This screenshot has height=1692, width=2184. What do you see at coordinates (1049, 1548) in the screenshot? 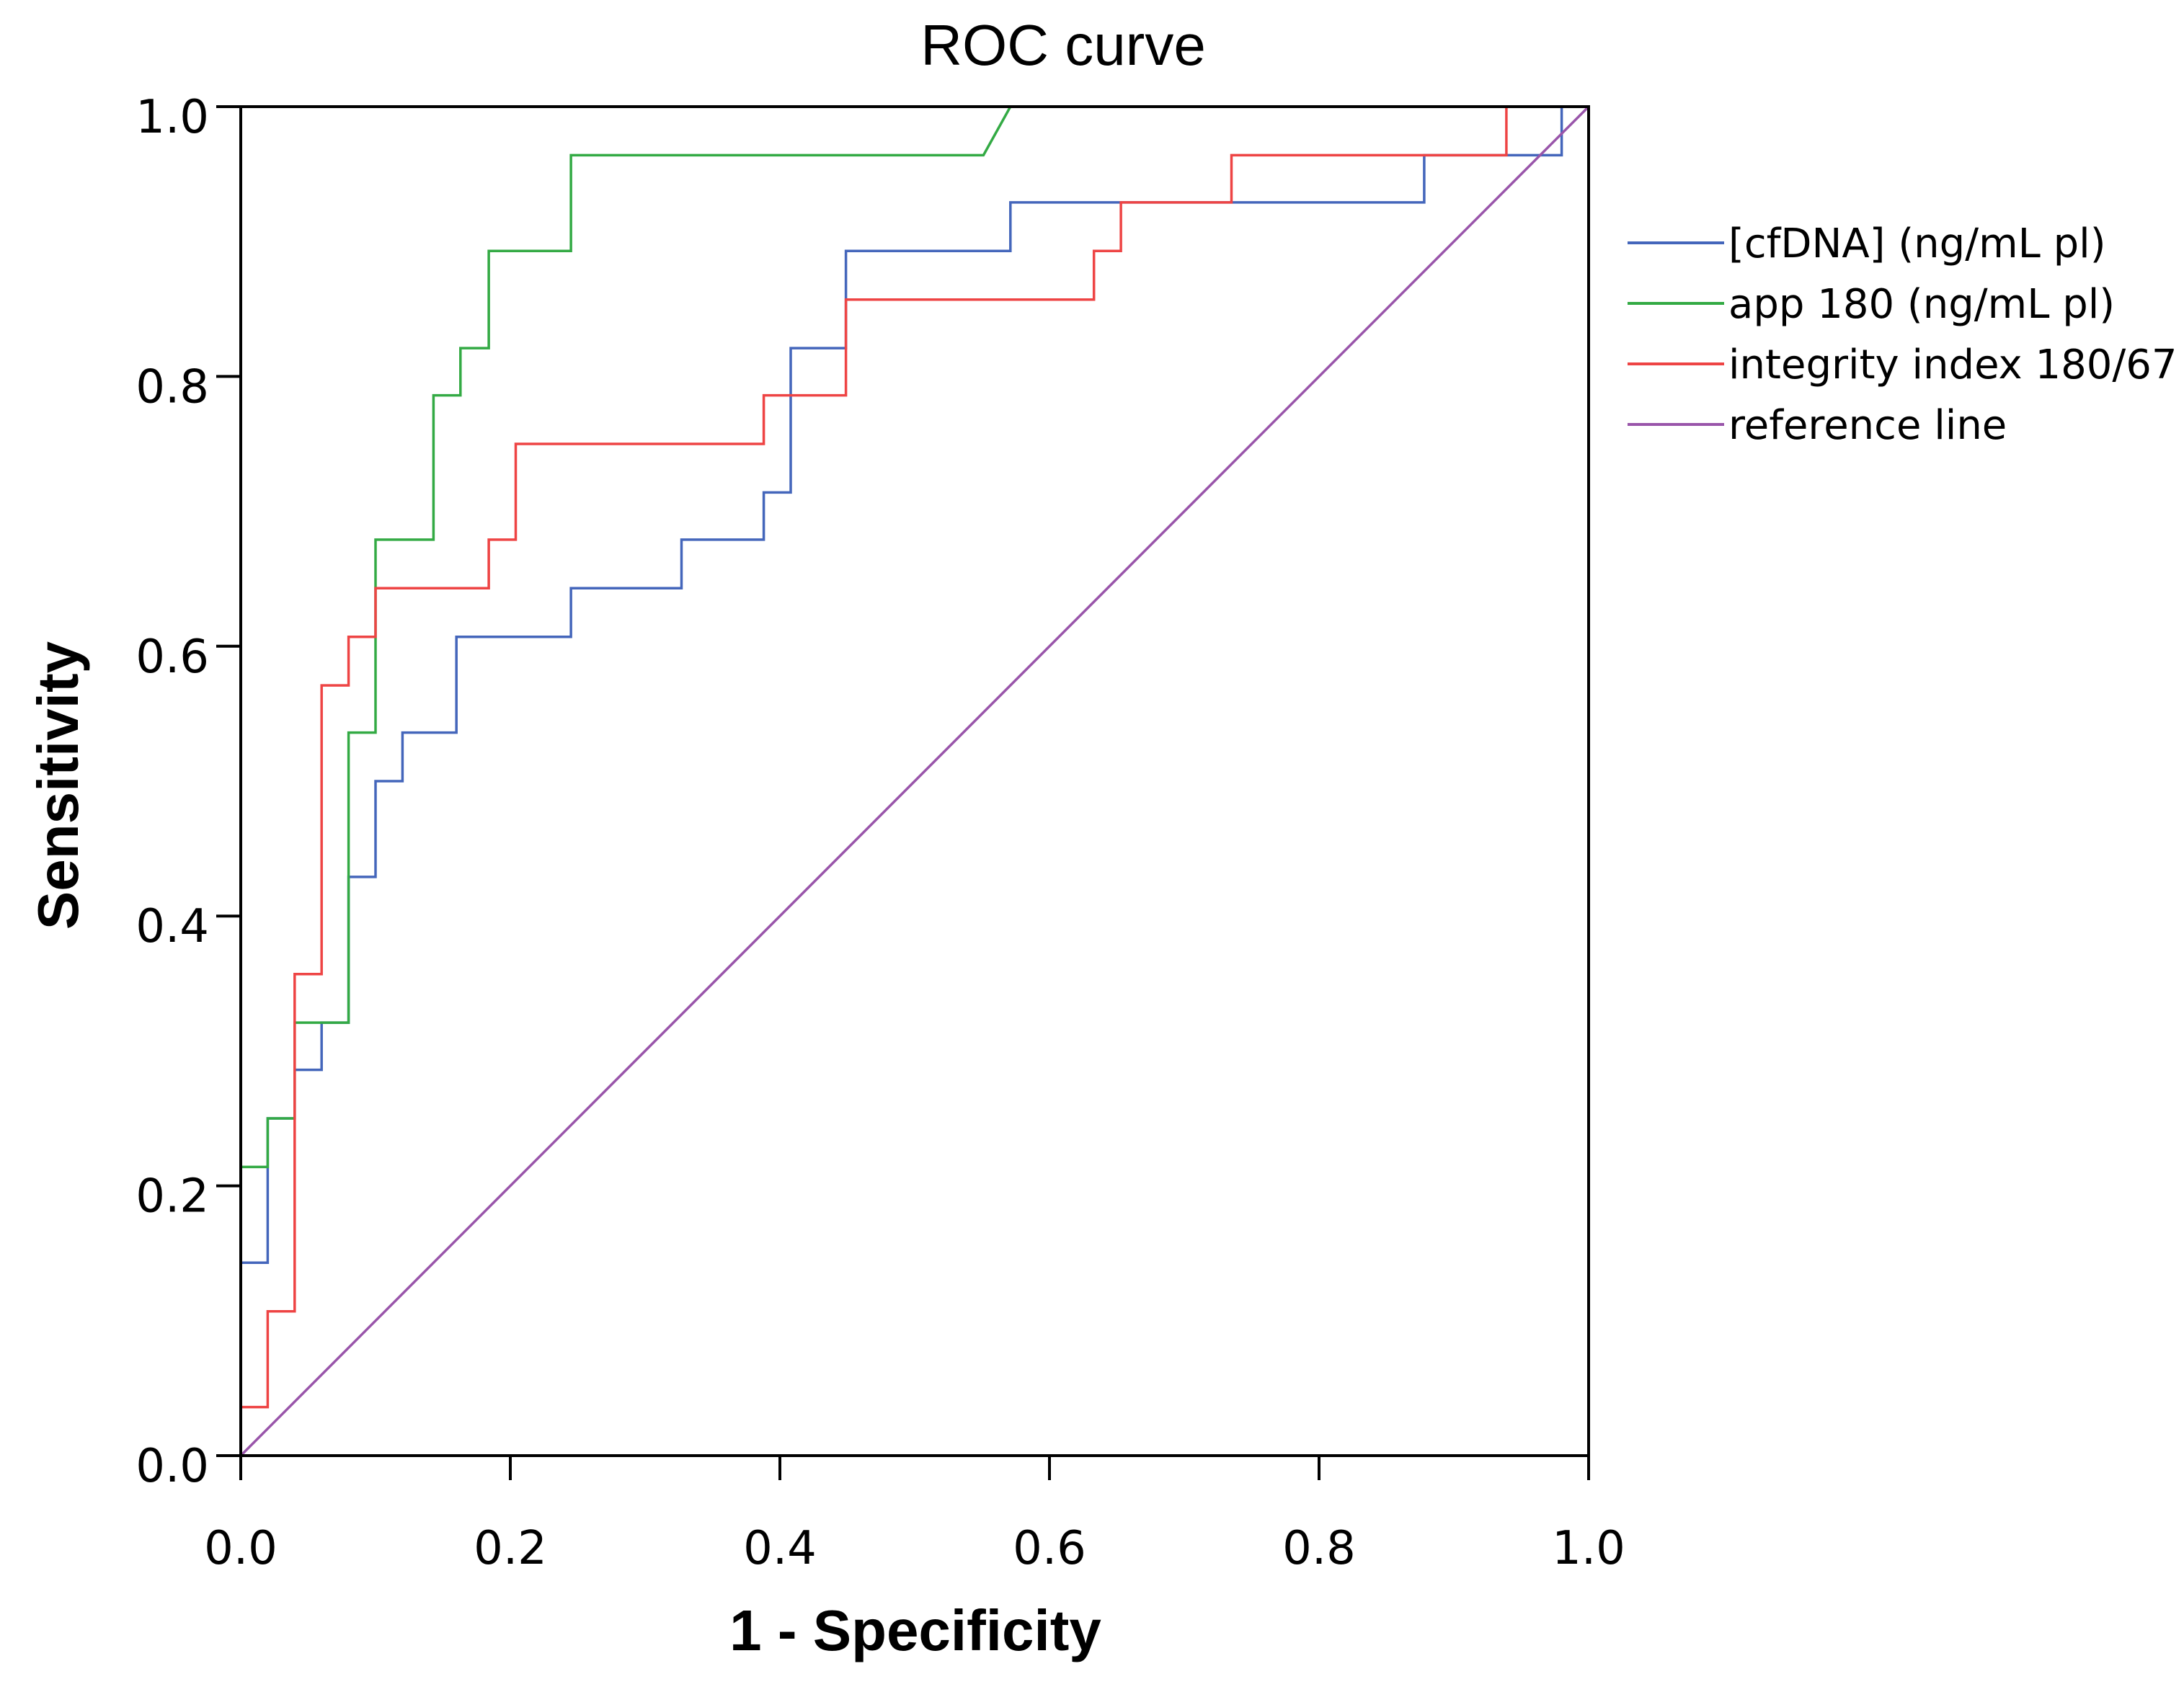
I see `x-tick-label: 0.6` at bounding box center [1049, 1548].